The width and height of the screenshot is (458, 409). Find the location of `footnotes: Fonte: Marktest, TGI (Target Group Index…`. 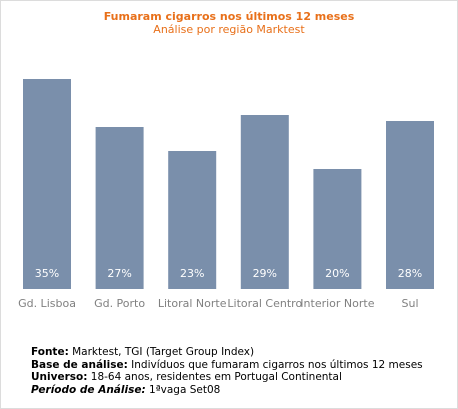

footnotes: Fonte: Marktest, TGI (Target Group Index… is located at coordinates (227, 371).